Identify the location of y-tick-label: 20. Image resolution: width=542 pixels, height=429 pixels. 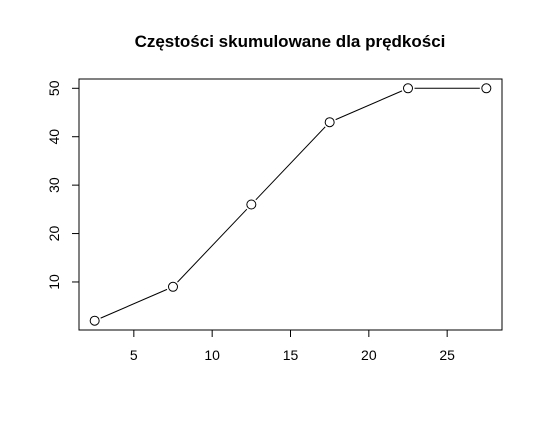
(54, 234).